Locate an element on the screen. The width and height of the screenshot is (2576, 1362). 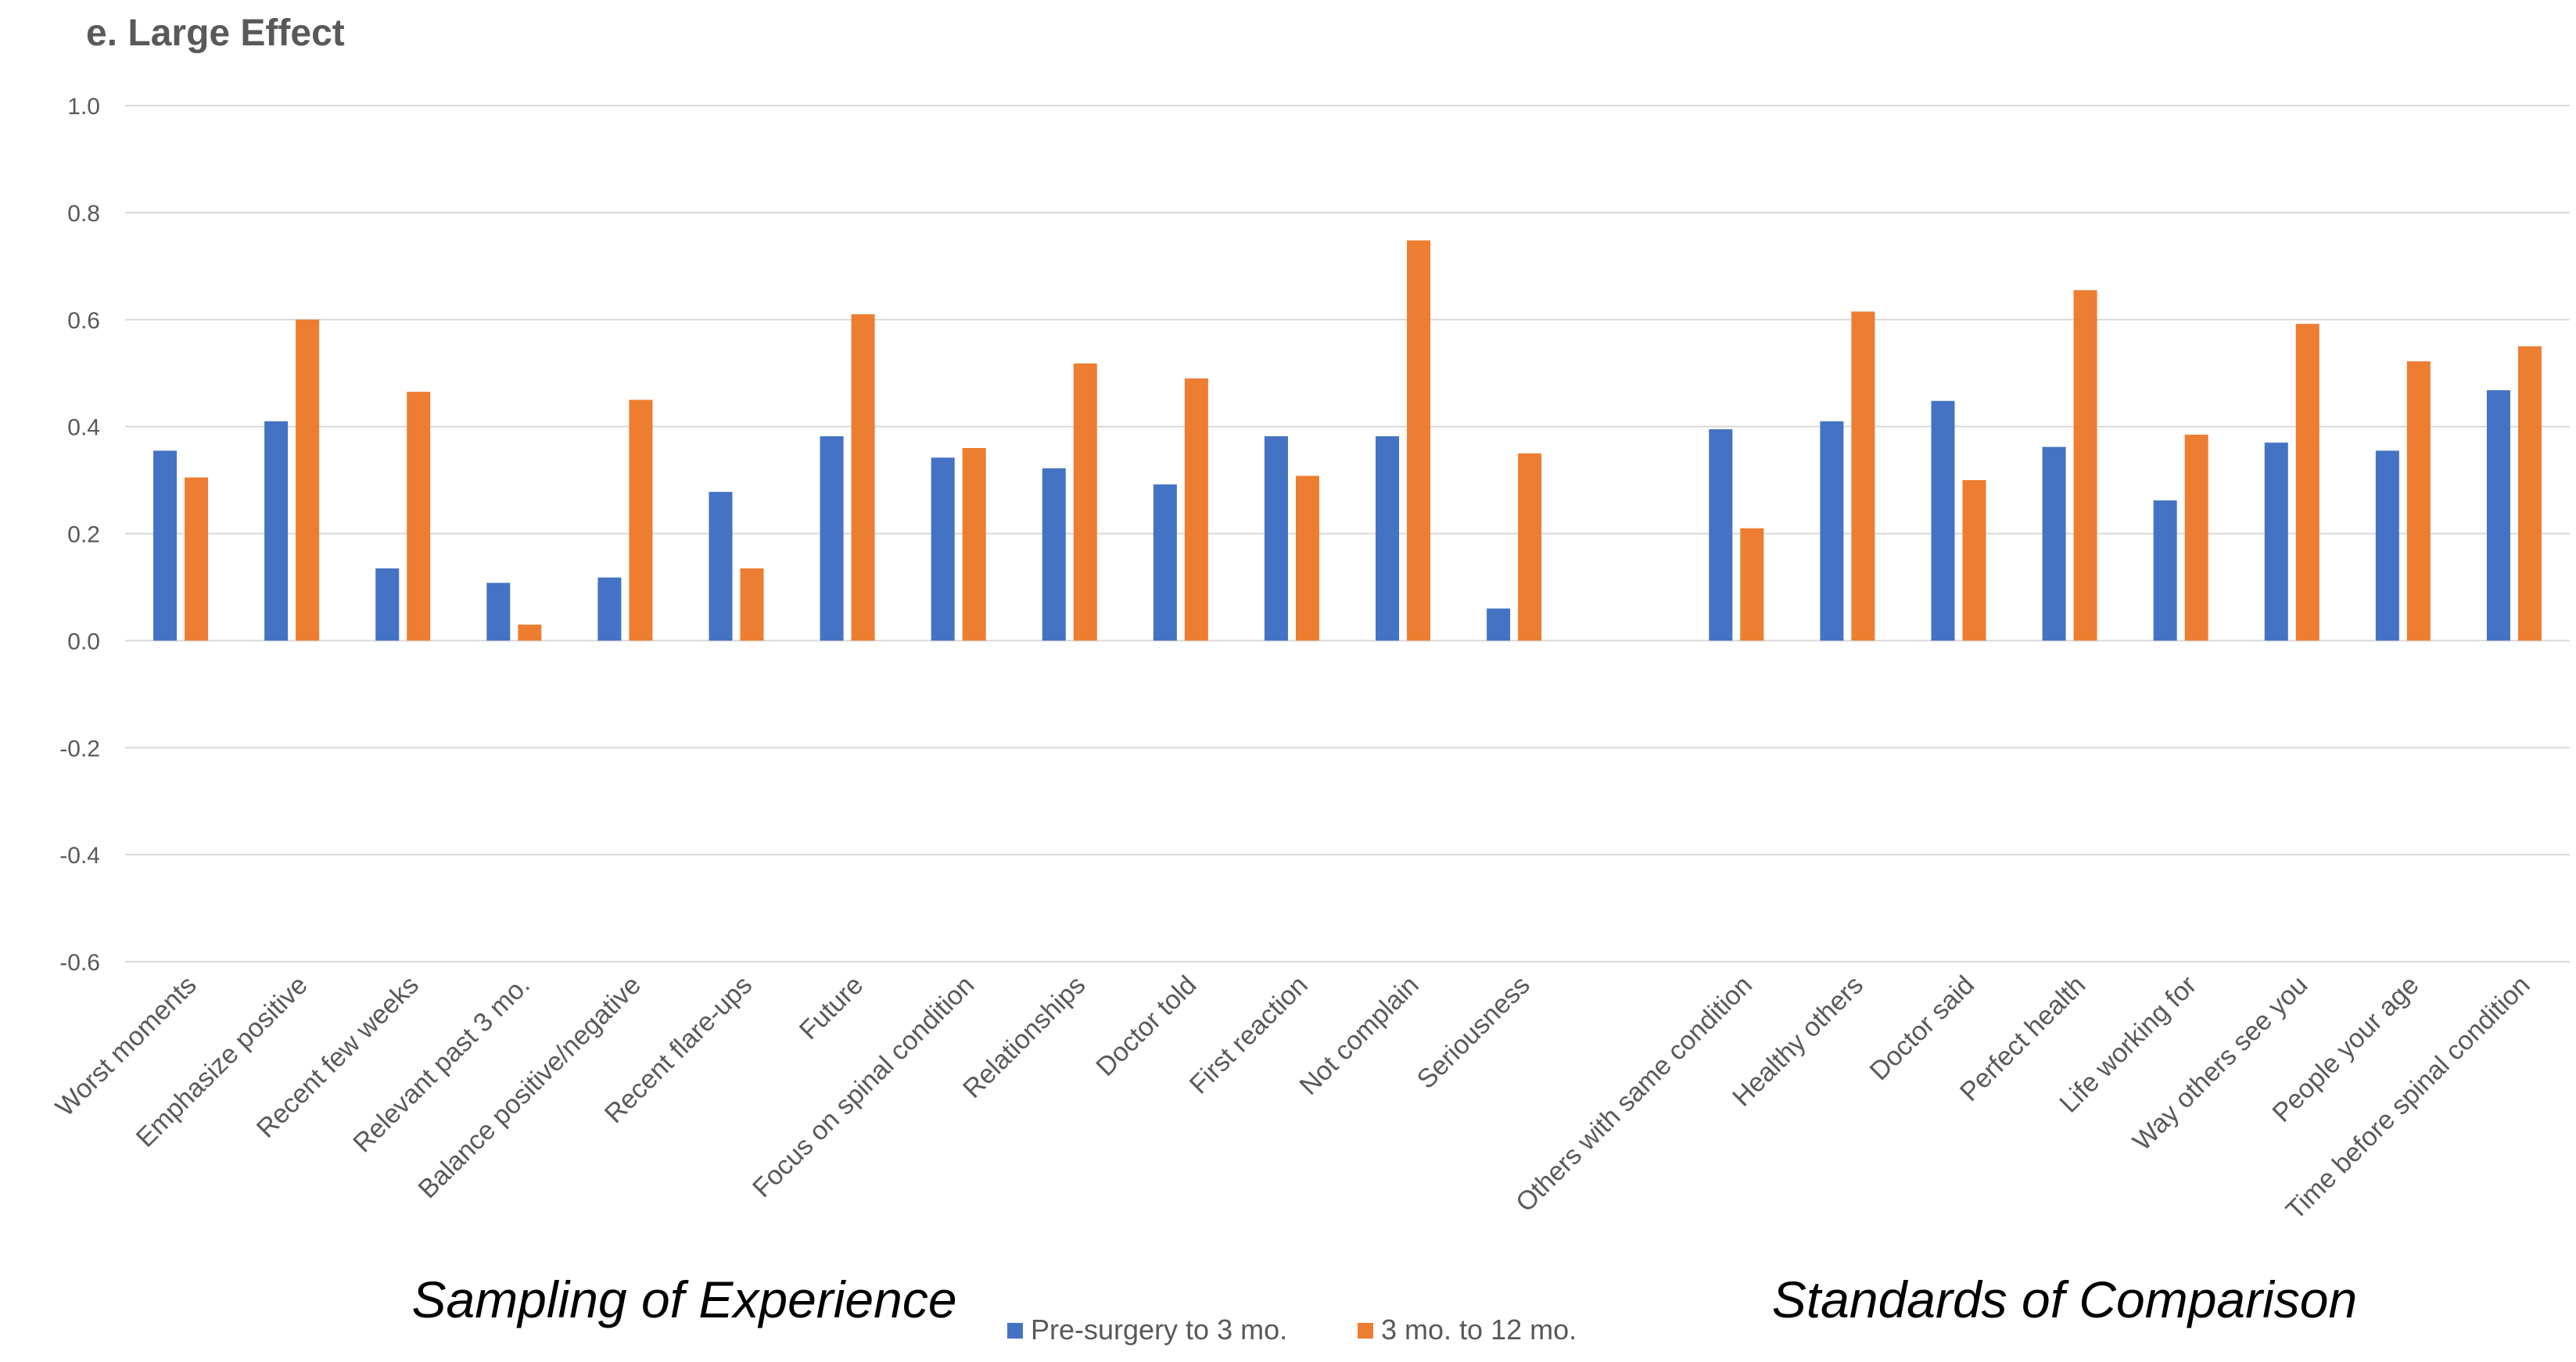
x-category-label: Future is located at coordinates (832, 1007).